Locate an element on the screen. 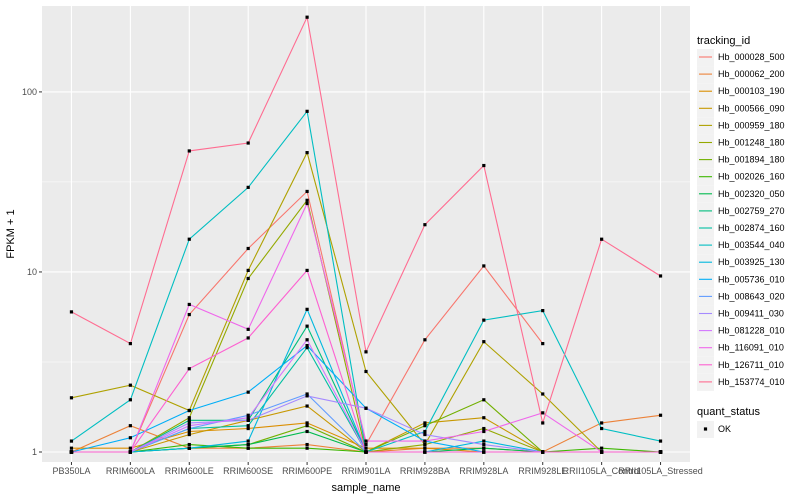  x-tick-label: RRIM600PE is located at coordinates (307, 471).